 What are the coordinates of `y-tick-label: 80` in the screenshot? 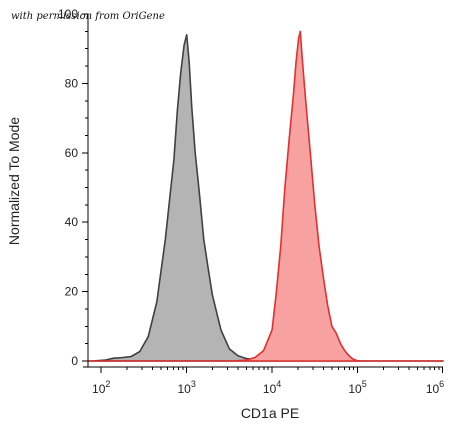 It's located at (72, 83).